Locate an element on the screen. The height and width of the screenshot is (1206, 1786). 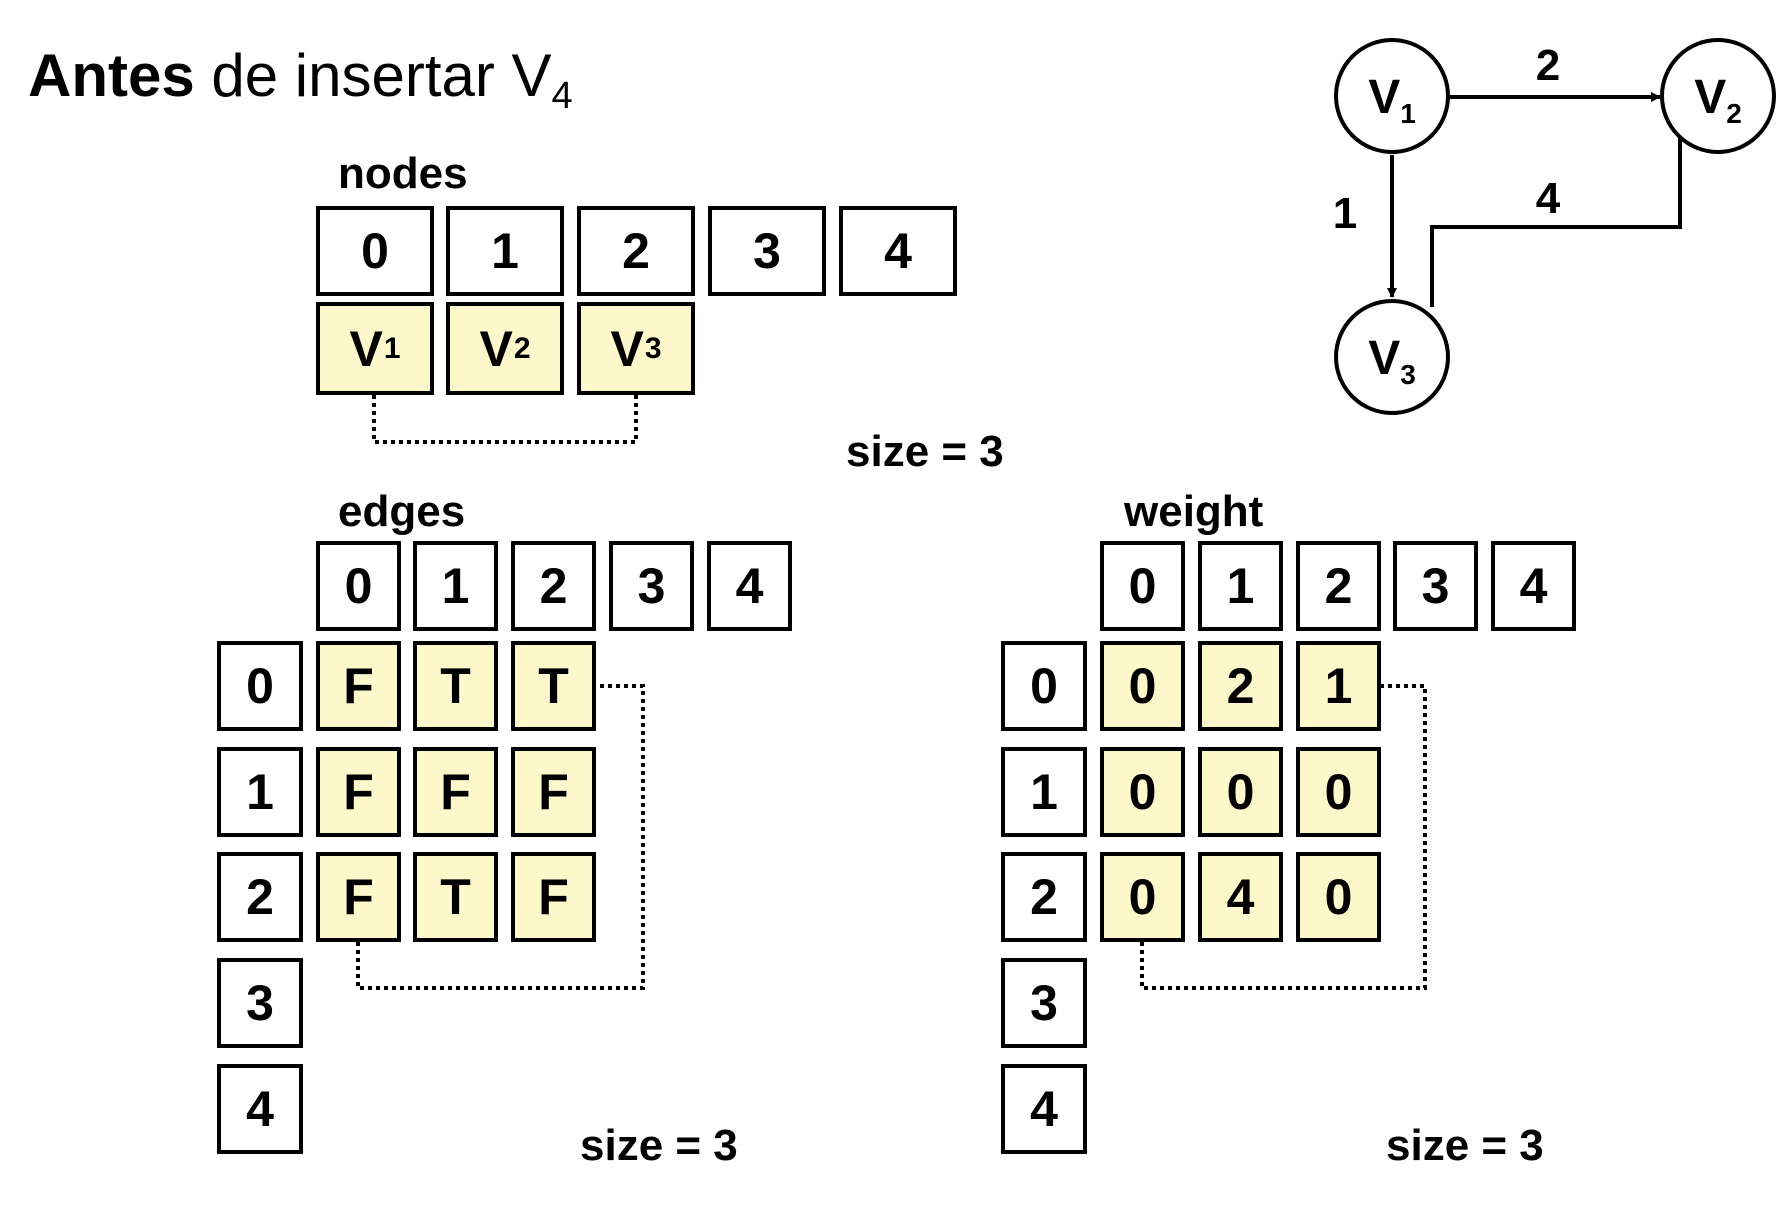
graph-node-v1 is located at coordinates (1392, 96).